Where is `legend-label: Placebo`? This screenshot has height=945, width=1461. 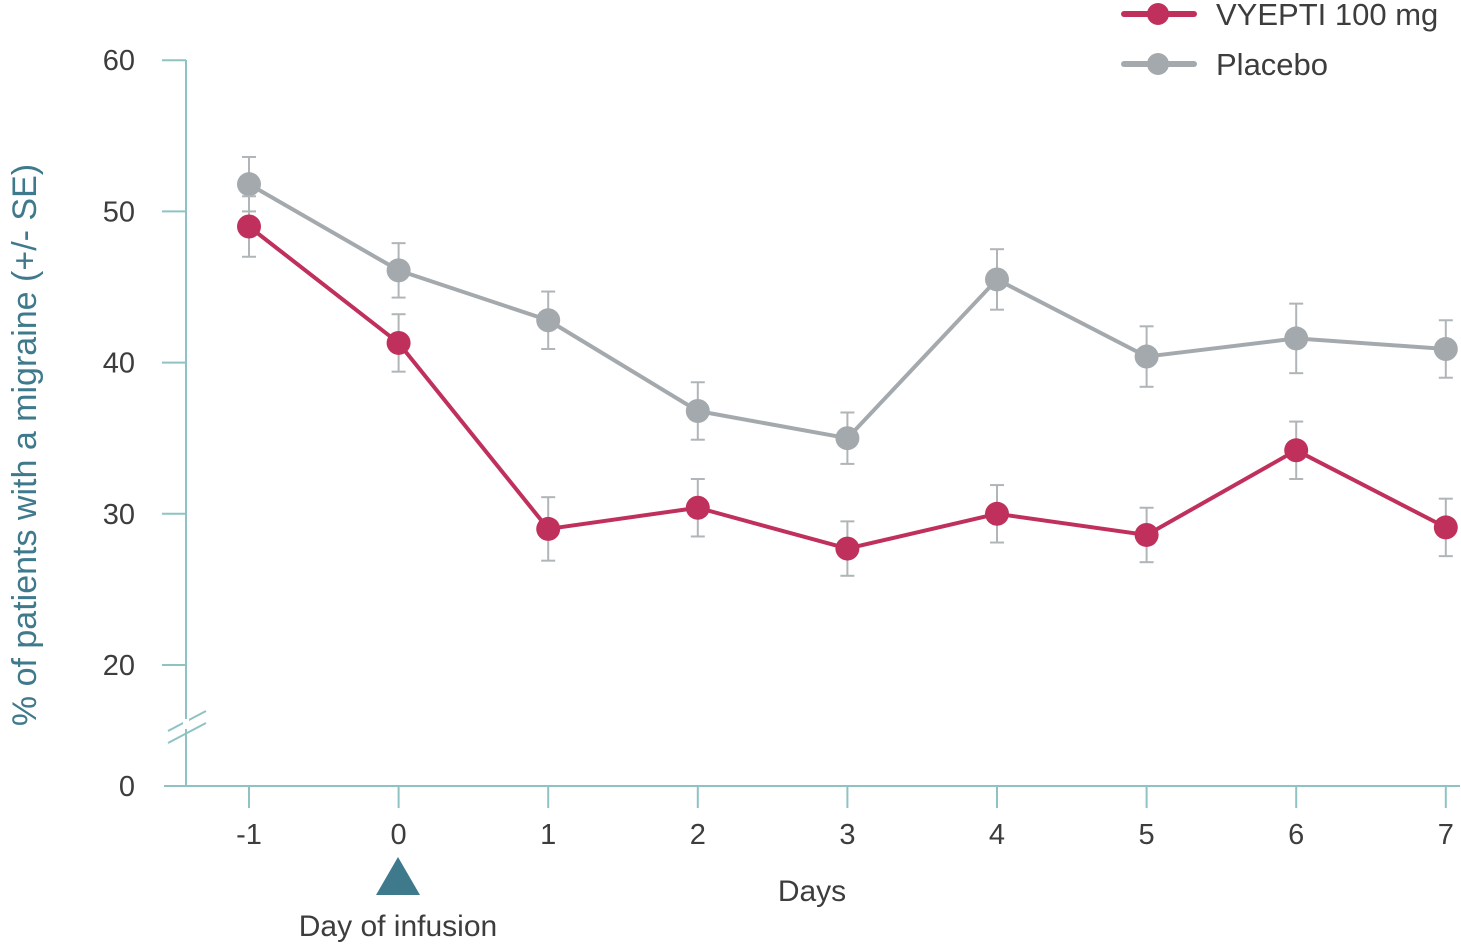
legend-label: Placebo is located at coordinates (1272, 64).